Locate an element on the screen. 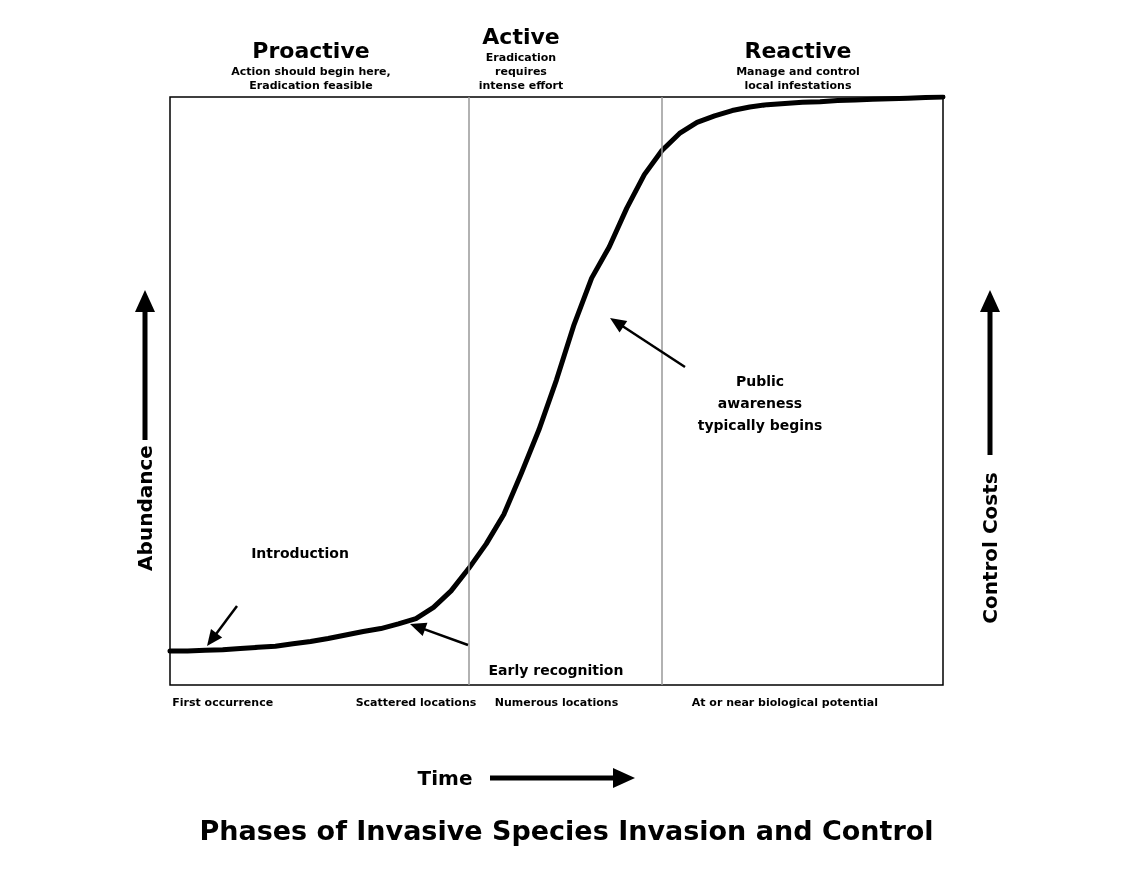 Image resolution: width=1133 pixels, height=872 pixels. text: Phases of Invasive Species Invasion and Control is located at coordinates (566, 830).